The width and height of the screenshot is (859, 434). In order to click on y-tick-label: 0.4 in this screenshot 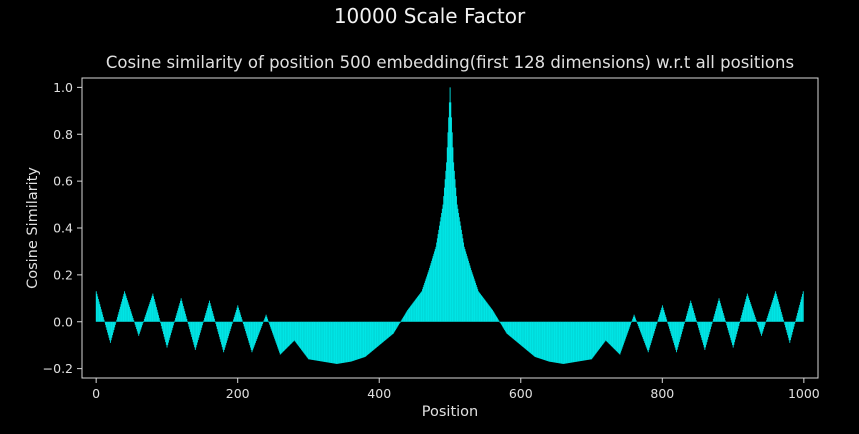, I will do `click(63, 228)`.